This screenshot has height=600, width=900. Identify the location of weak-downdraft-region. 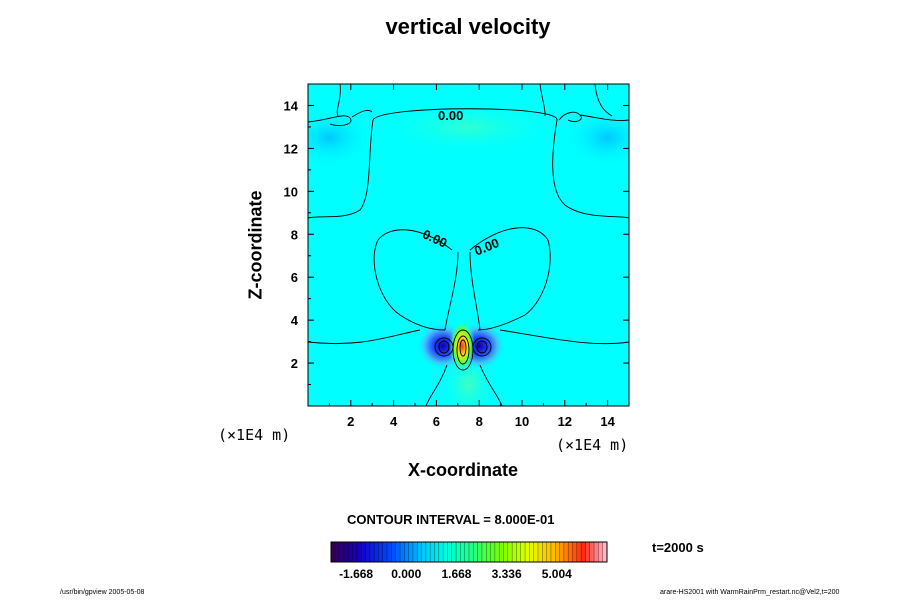
(595, 137).